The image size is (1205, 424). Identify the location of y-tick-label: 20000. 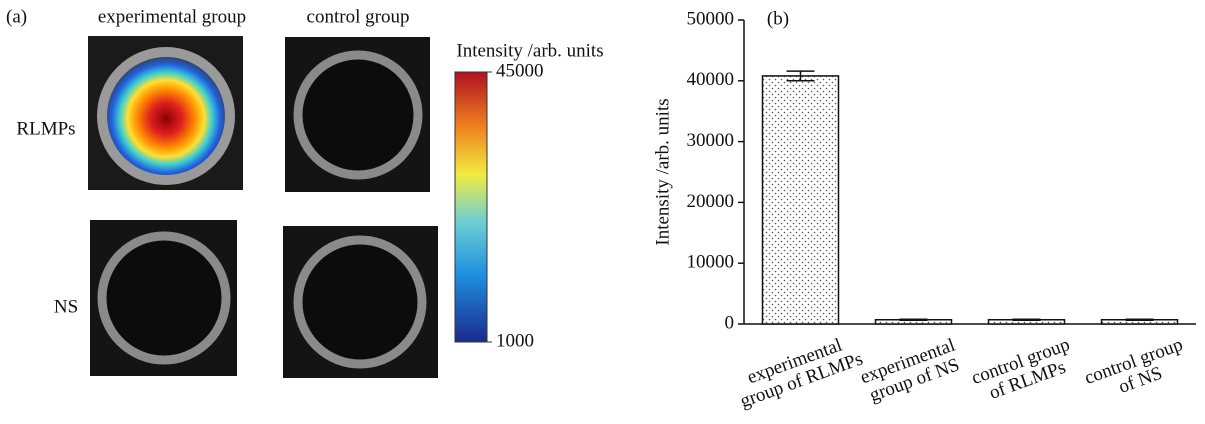
(711, 201).